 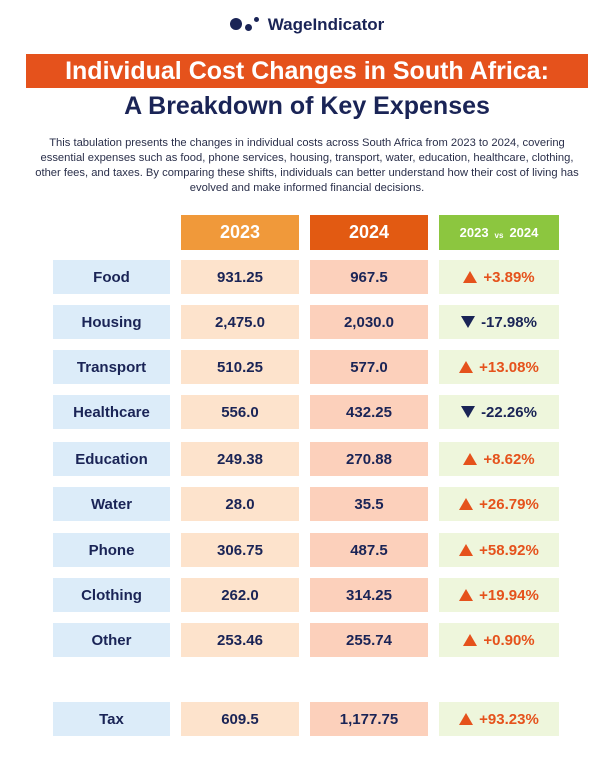 I want to click on table-row: Clothing 262.0 314.25 +19.94%, so click(x=307, y=595).